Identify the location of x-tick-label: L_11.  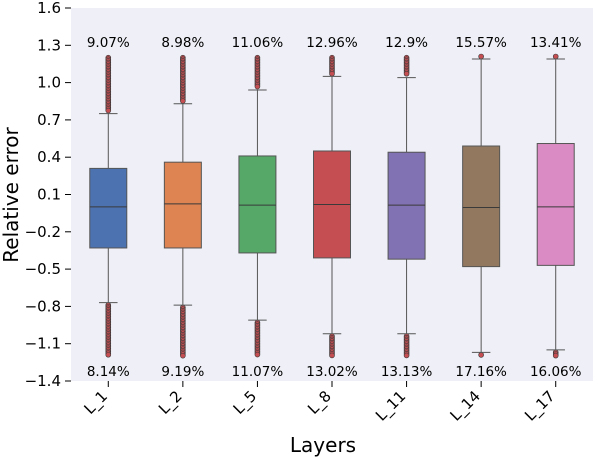
(391, 406).